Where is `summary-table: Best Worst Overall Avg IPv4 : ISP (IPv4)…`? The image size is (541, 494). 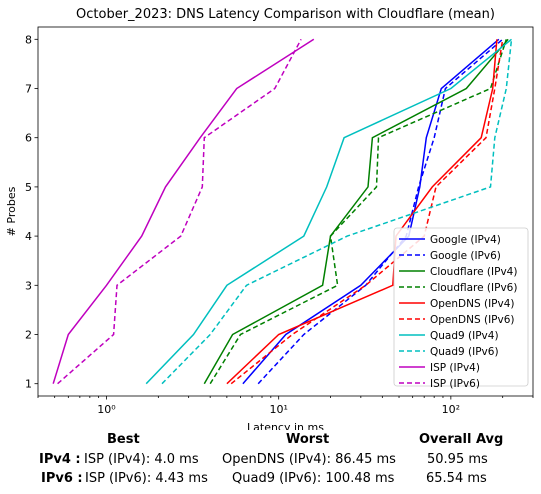 summary-table: Best Worst Overall Avg IPv4 : ISP (IPv4)… is located at coordinates (270, 462).